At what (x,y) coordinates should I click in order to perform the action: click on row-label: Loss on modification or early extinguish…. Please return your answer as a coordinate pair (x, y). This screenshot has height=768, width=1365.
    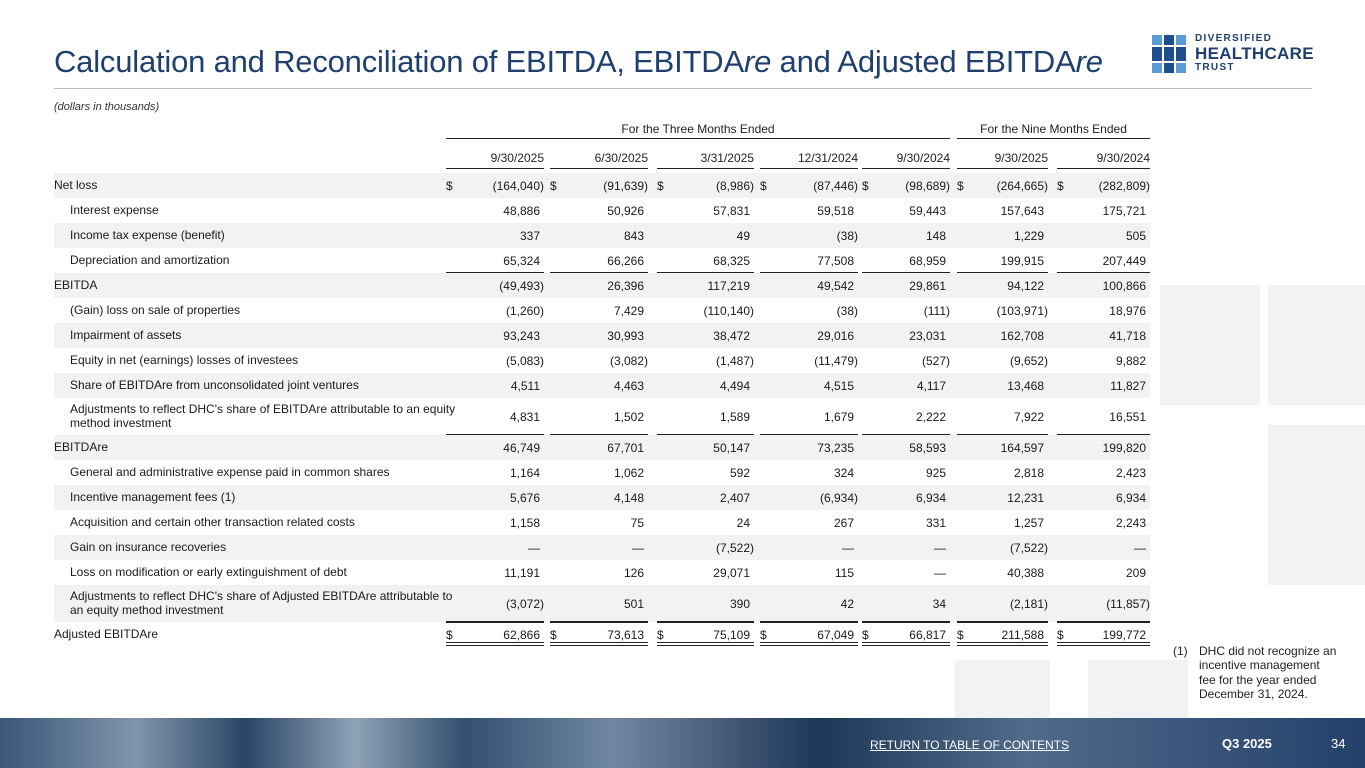
    Looking at the image, I should click on (208, 571).